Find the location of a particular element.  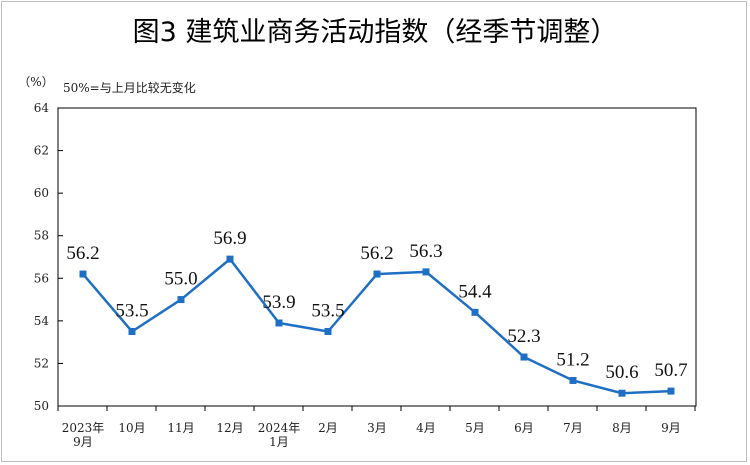

data-label: 50.6 is located at coordinates (621, 372).